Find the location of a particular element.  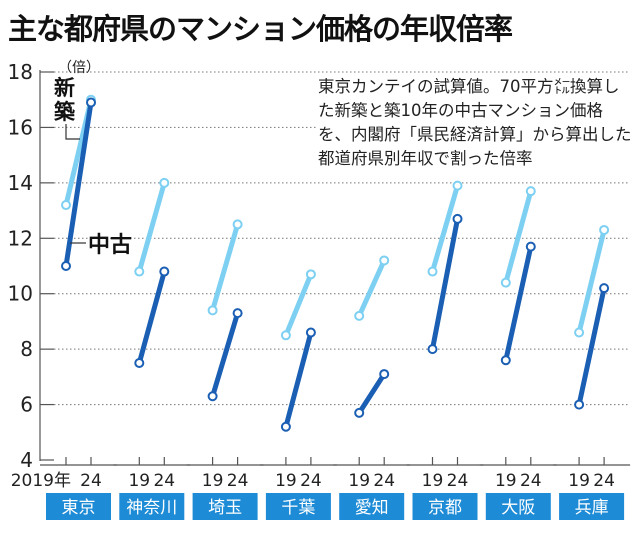

legend-used-label: 中古 is located at coordinates (110, 245).